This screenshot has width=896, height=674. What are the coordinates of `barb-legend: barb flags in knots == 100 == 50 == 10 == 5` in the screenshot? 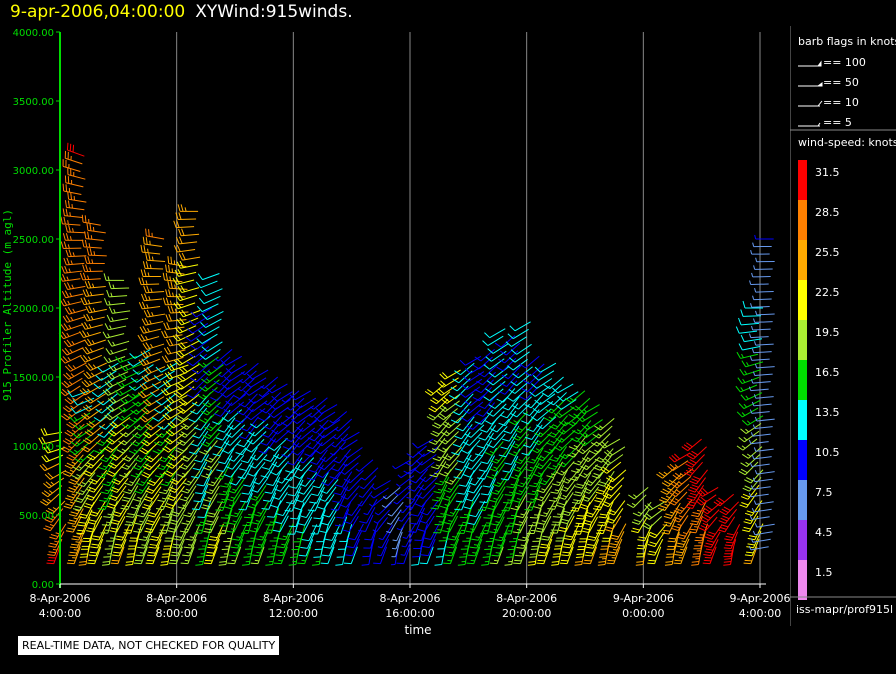 It's located at (847, 82).